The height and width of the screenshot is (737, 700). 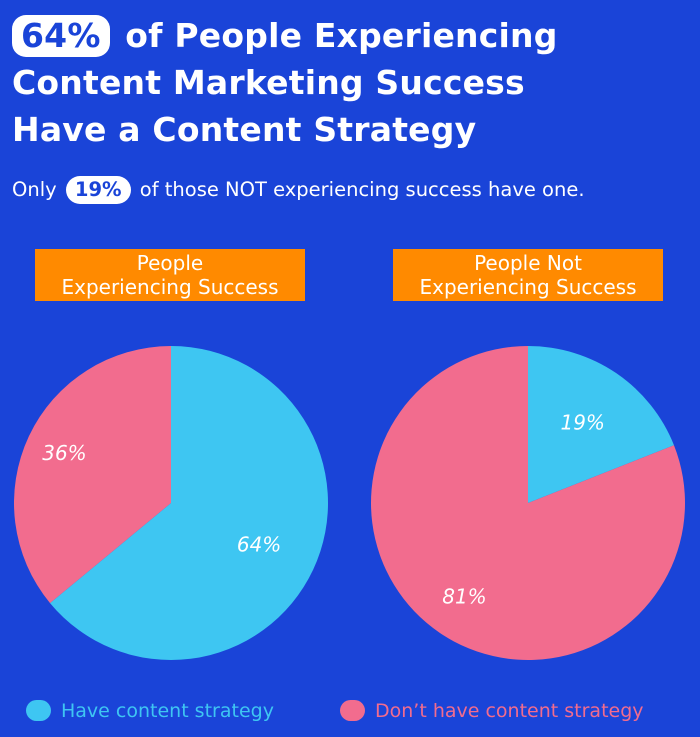 What do you see at coordinates (170, 287) in the screenshot?
I see `chart-title-success-line-2: Experiencing Success` at bounding box center [170, 287].